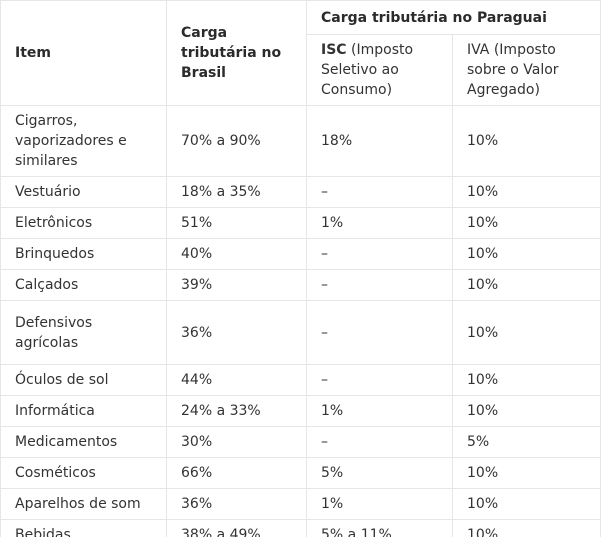 The image size is (602, 537). I want to click on cell-item: Calçados, so click(83, 285).